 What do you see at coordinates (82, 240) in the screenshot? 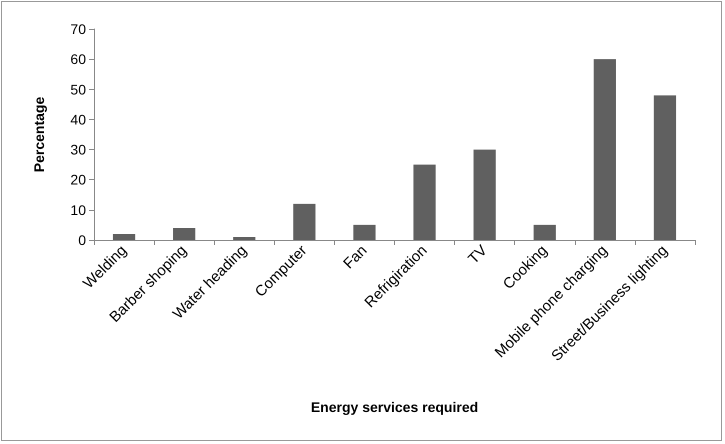
I see `y-tick-label: 0` at bounding box center [82, 240].